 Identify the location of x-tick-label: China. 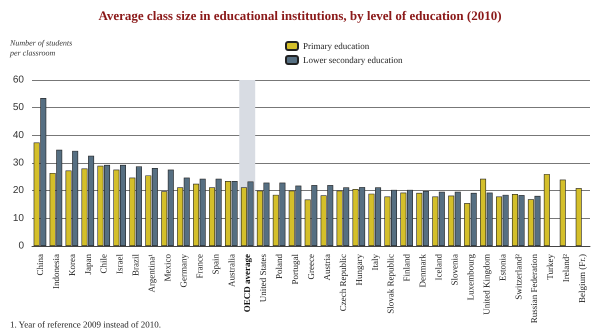
(39, 265).